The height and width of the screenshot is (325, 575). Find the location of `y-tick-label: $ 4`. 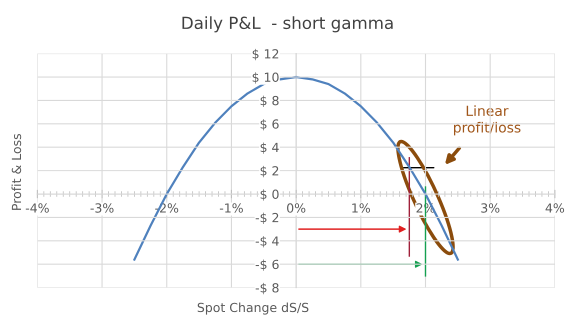

y-tick-label: $ 4 is located at coordinates (269, 148).